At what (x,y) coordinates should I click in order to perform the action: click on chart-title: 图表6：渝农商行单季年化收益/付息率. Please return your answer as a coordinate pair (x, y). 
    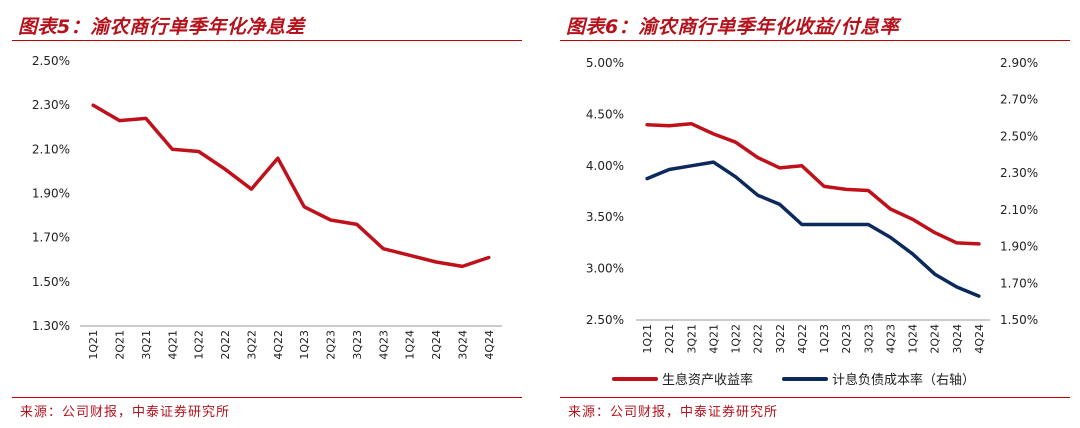
    Looking at the image, I should click on (733, 27).